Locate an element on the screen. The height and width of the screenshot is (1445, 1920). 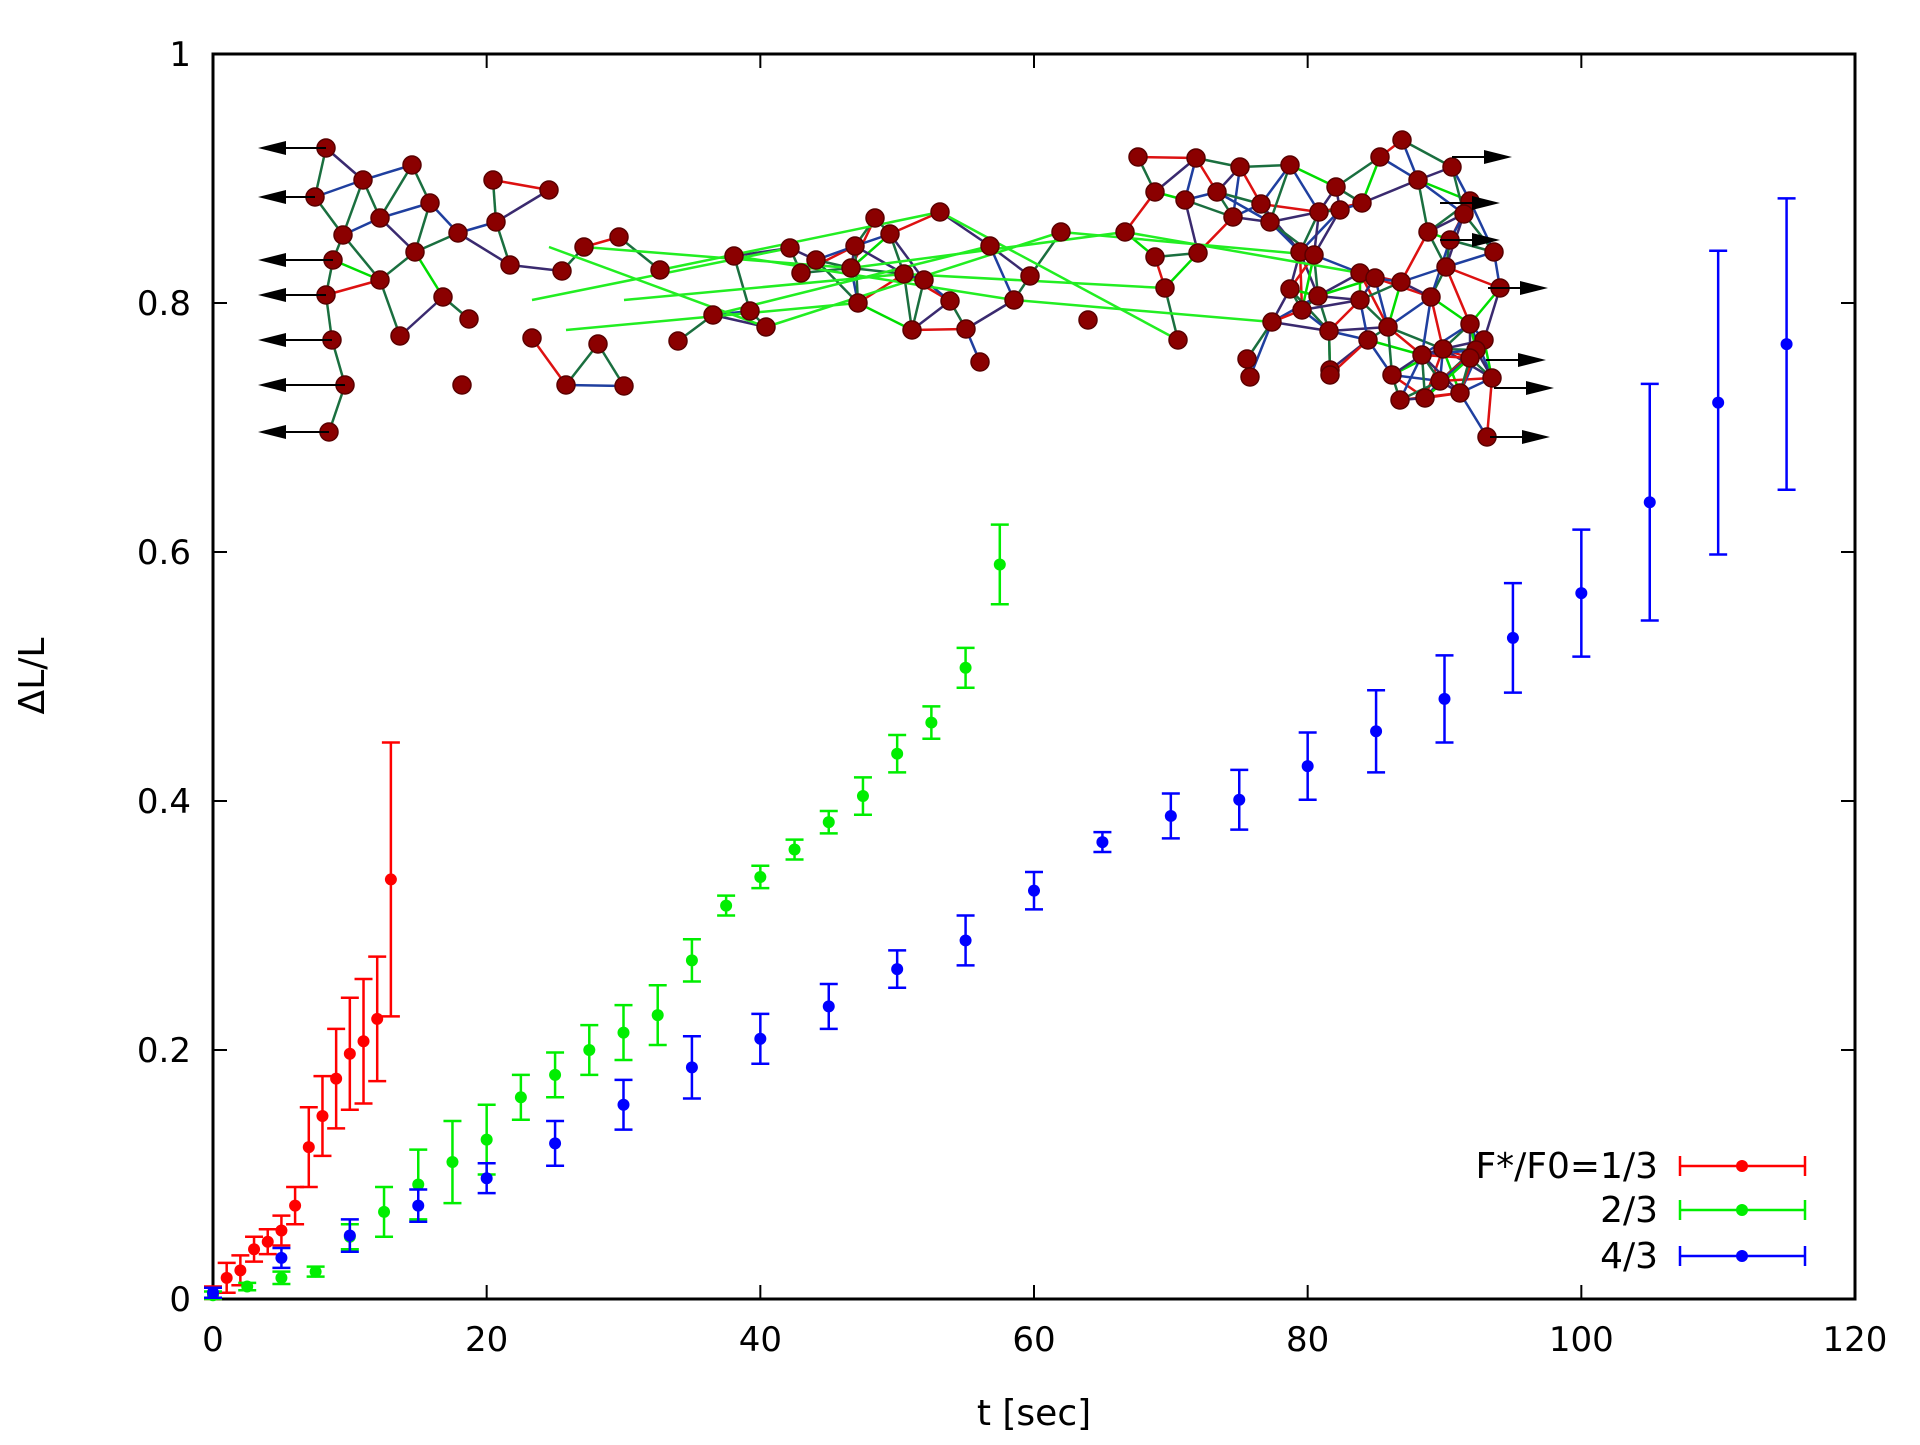
y-tick-label: 1 is located at coordinates (180, 55).